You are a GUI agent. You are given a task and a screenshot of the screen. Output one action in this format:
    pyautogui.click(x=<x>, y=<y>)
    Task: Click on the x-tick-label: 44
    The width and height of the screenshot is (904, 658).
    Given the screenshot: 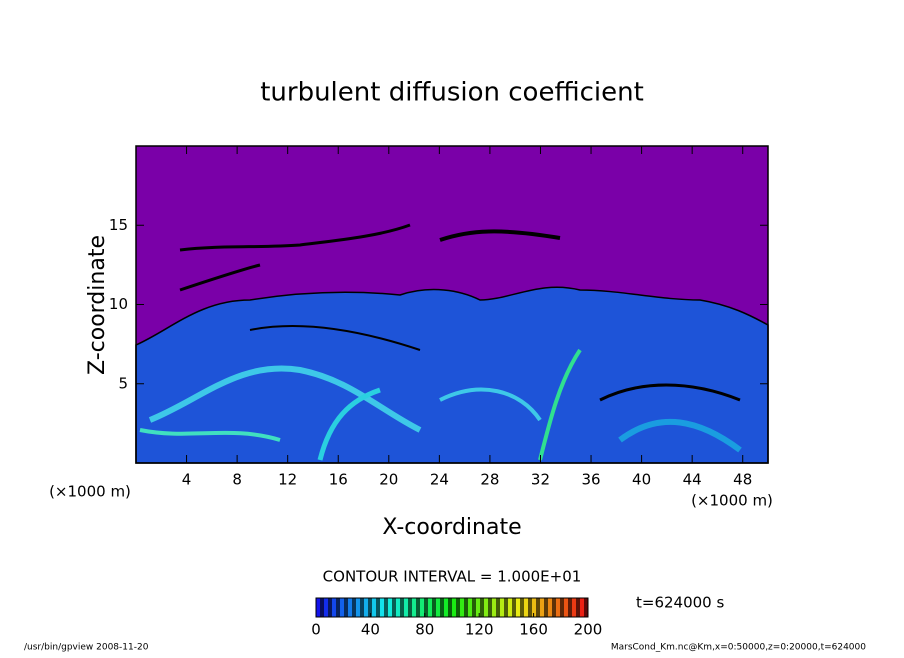 What is the action you would take?
    pyautogui.click(x=692, y=480)
    